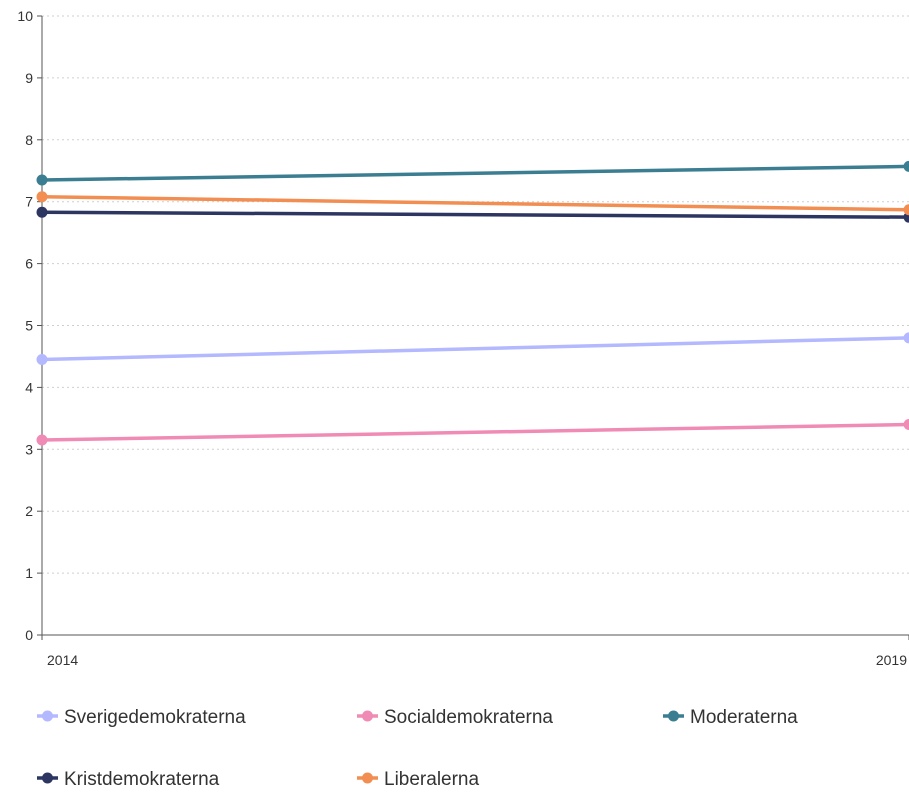  I want to click on y-tick-label: 1, so click(29, 573).